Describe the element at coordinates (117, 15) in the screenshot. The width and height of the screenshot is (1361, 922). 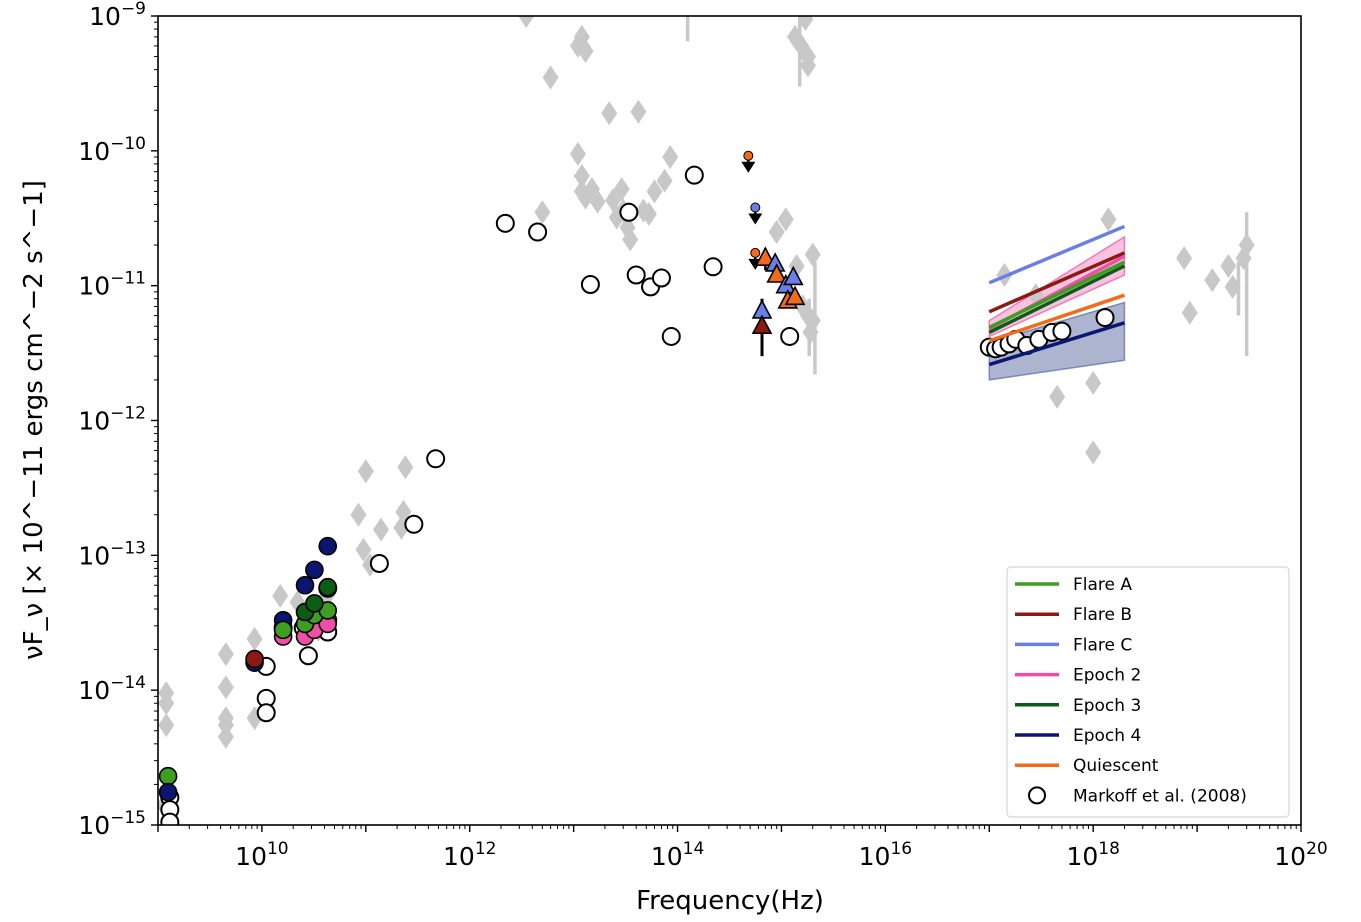
I see `y-tick-label: 10−9` at that location.